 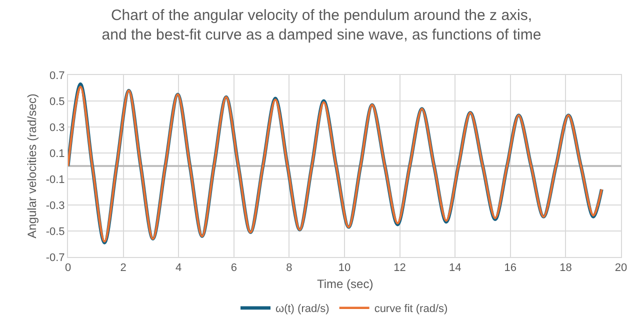 What do you see at coordinates (400, 268) in the screenshot?
I see `x-tick-label: 12` at bounding box center [400, 268].